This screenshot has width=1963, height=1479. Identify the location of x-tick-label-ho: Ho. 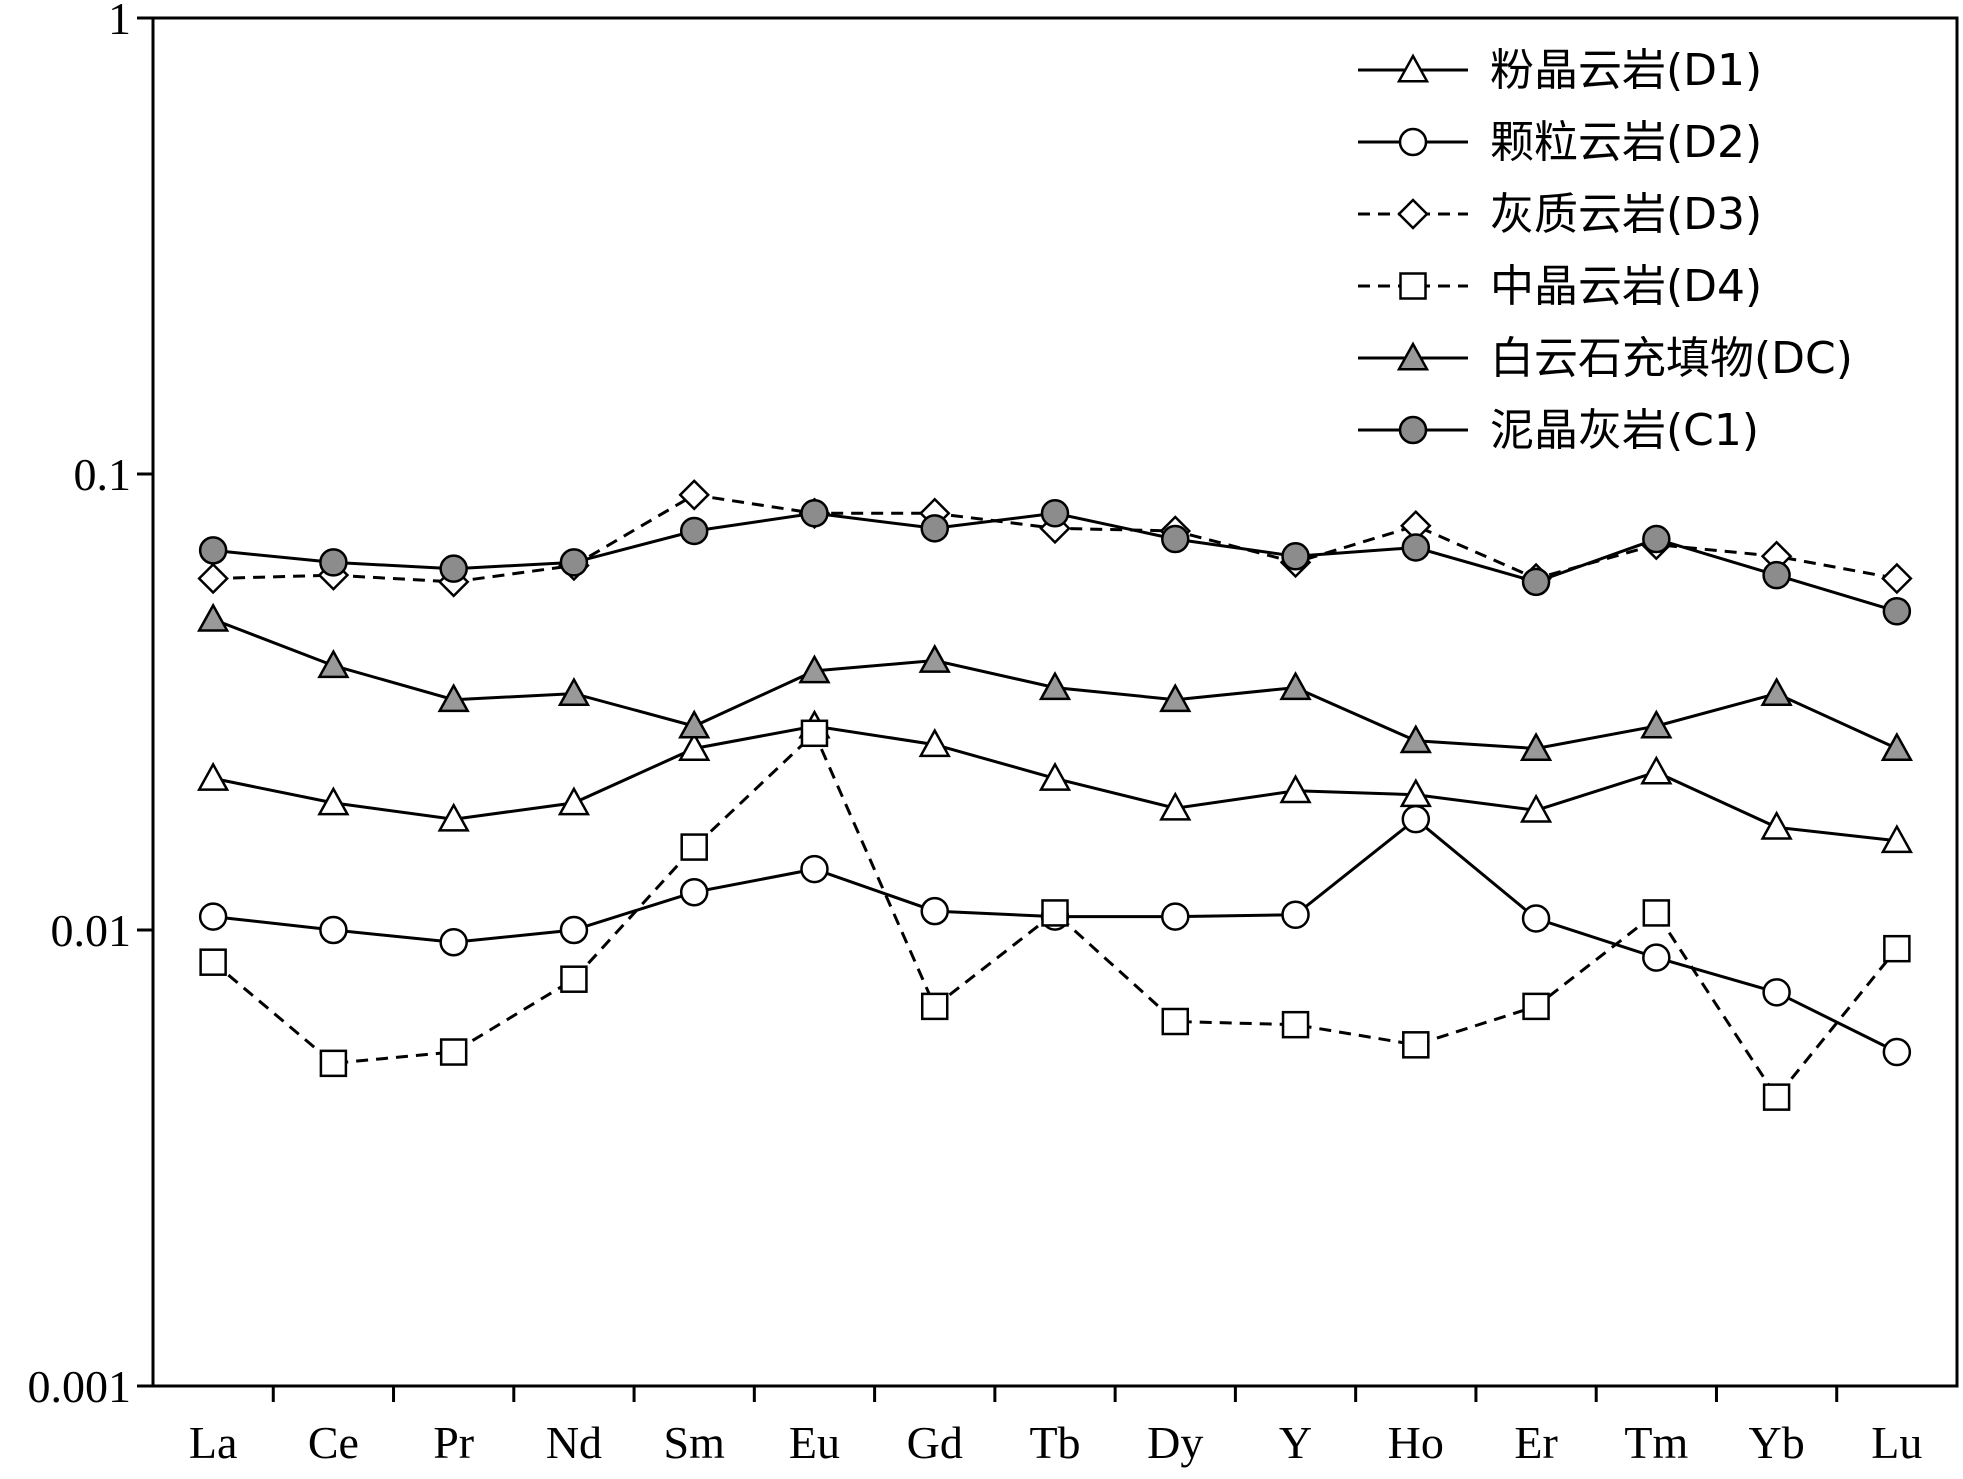
(1416, 1442).